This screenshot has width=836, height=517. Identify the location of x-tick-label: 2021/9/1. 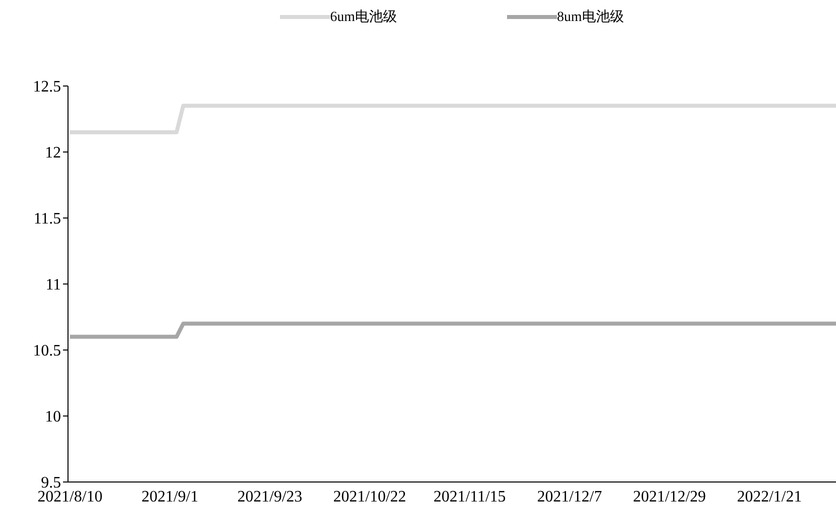
(169, 497).